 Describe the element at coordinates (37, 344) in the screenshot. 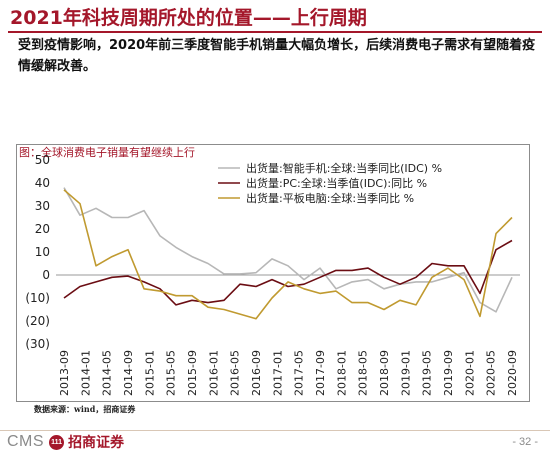

I see `y-tick-label: (30)` at that location.